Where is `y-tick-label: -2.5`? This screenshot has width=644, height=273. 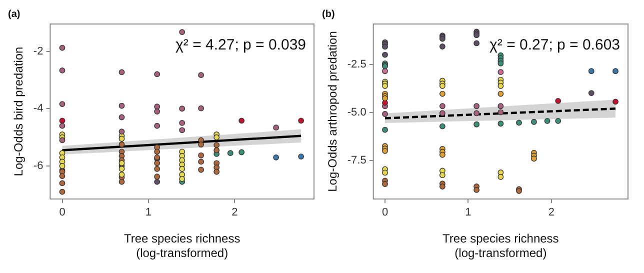
y-tick-label: -2.5 is located at coordinates (356, 64).